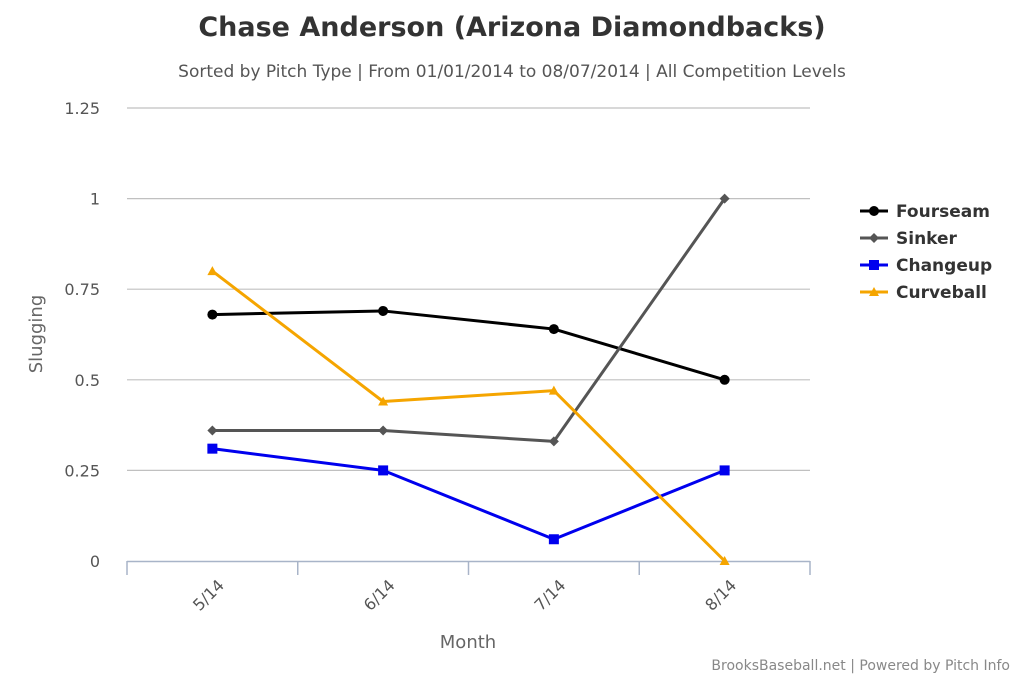  What do you see at coordinates (95, 561) in the screenshot?
I see `y-tick-label: 0` at bounding box center [95, 561].